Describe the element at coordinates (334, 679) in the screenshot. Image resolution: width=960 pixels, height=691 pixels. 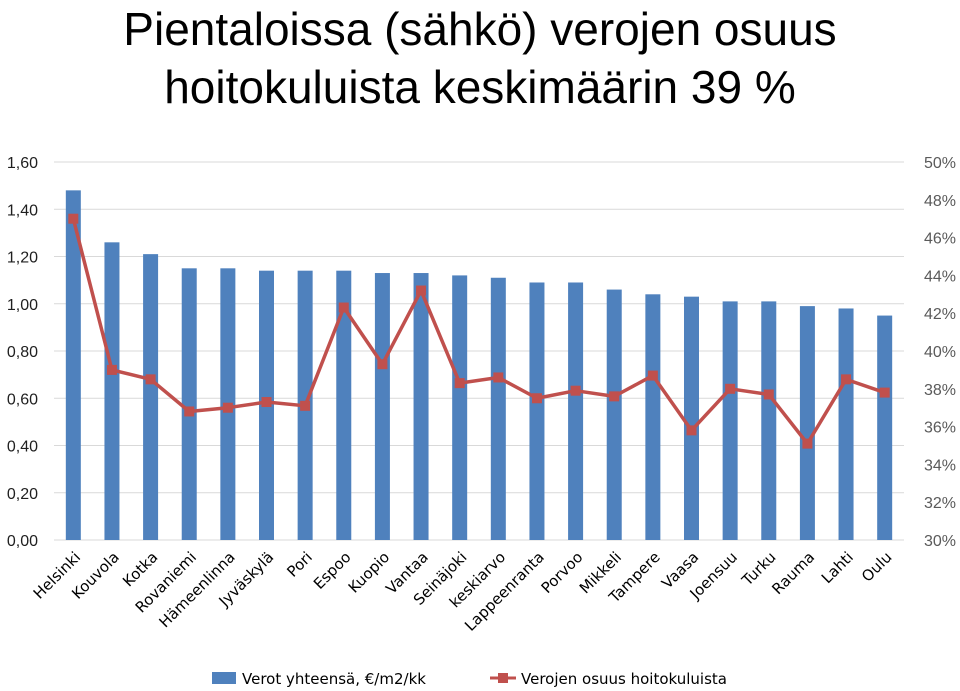
I see `legend-bar-label: Verot yhteensä, €/m2/kk` at that location.